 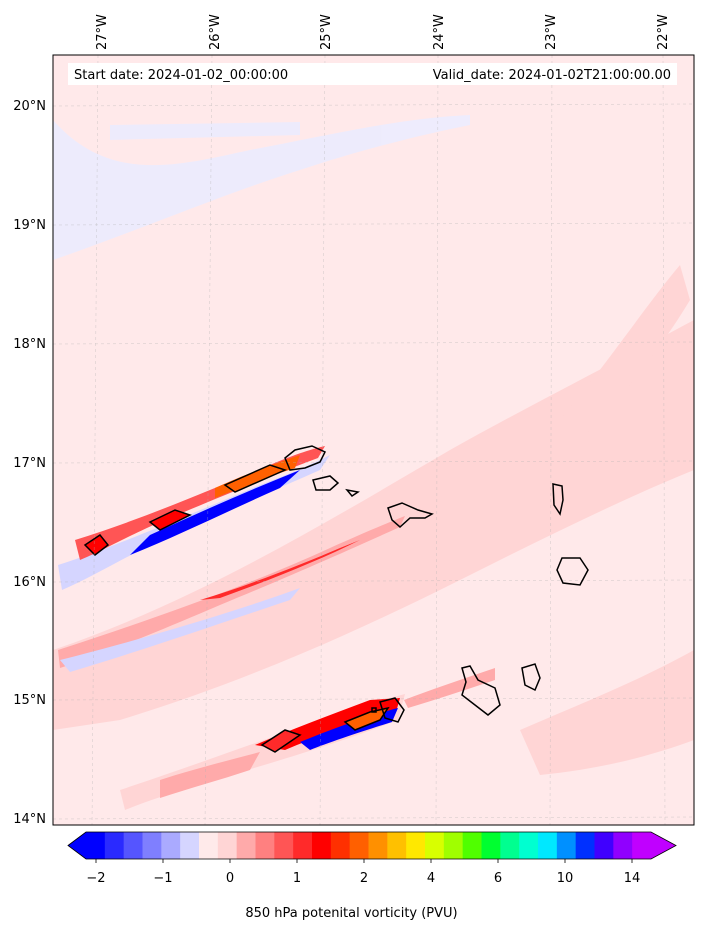 What do you see at coordinates (231, 594) in the screenshot?
I see `vorticity-streak-middle` at bounding box center [231, 594].